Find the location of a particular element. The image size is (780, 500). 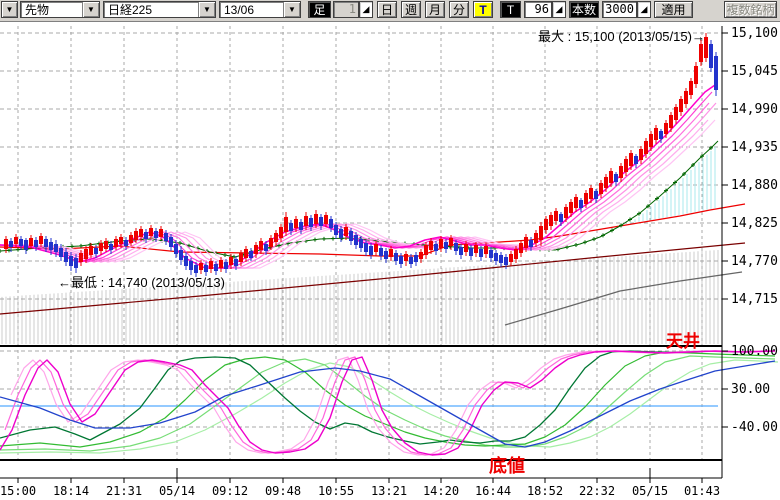

svg-text: 09:12 is located at coordinates (230, 491).